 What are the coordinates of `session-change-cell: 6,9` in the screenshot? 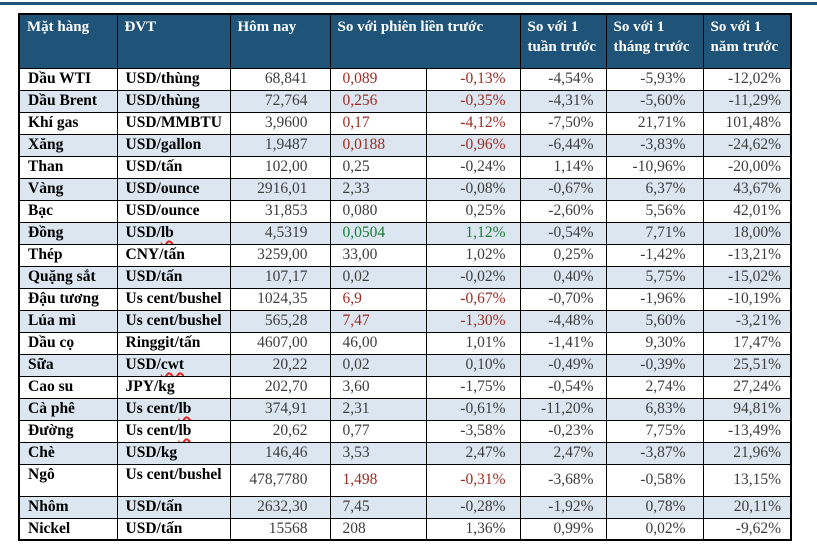 It's located at (378, 299).